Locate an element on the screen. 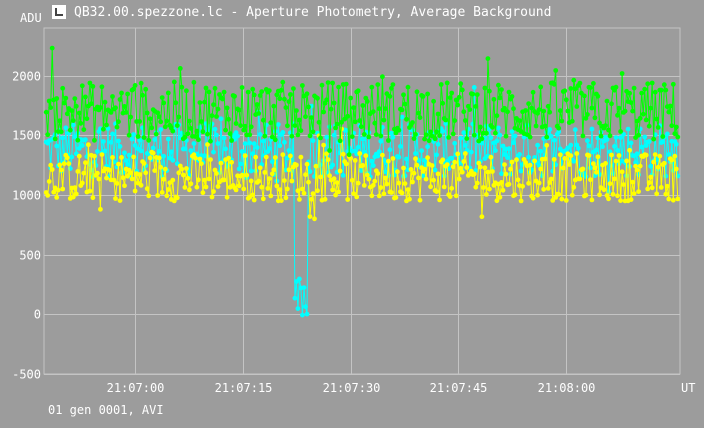 This screenshot has width=704, height=428. y-tick-label: 1000 is located at coordinates (26, 196).